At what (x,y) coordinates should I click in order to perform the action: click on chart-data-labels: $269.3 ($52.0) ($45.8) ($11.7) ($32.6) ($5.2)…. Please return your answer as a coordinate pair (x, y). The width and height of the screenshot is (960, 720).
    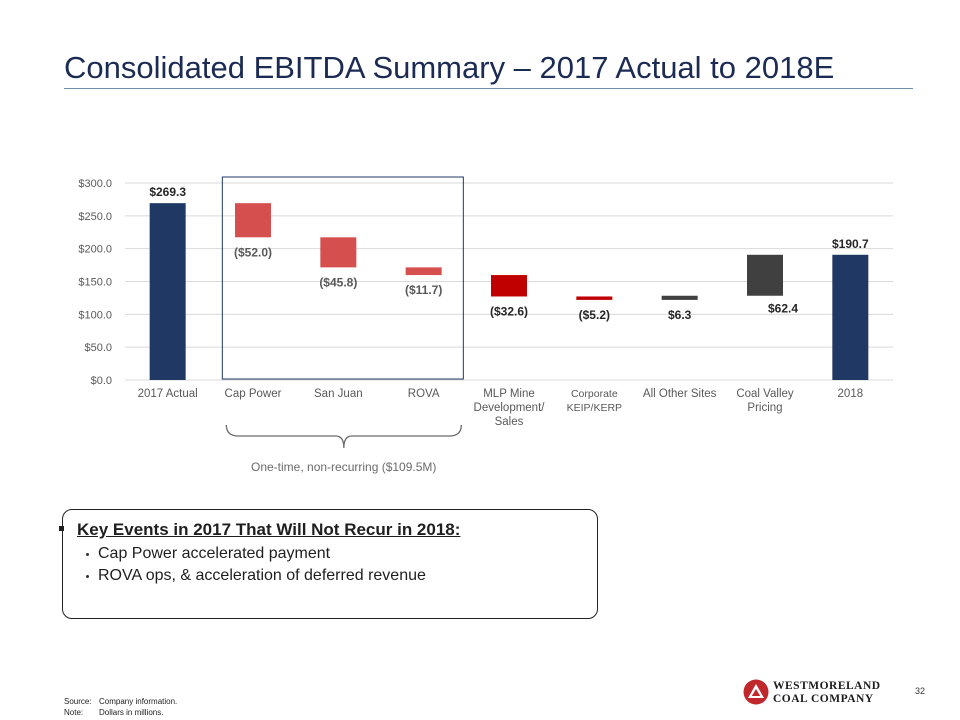
    Looking at the image, I should click on (509, 253).